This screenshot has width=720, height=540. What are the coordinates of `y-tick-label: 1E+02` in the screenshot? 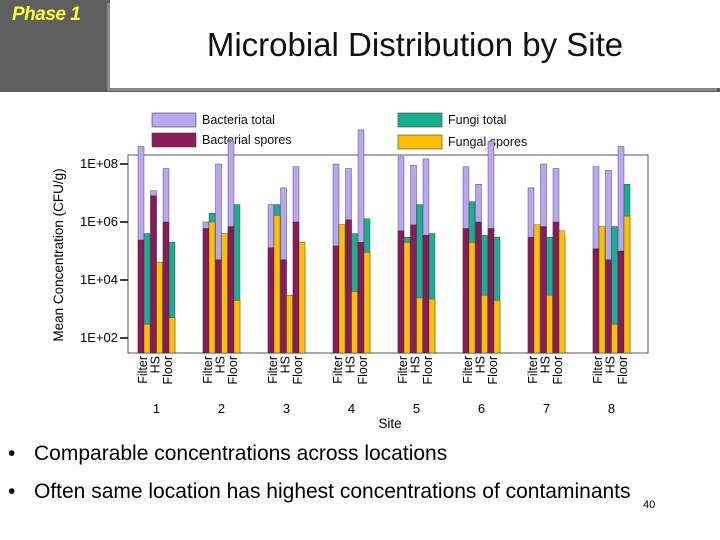 It's located at (99, 337).